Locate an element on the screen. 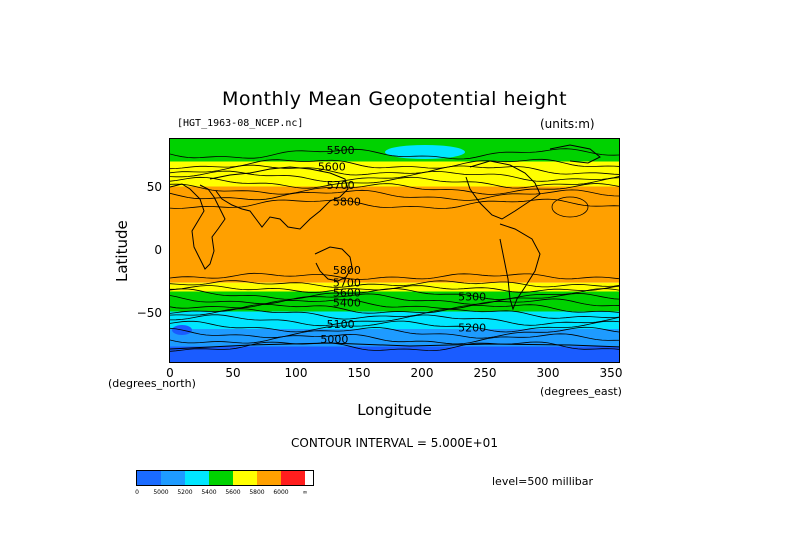 The height and width of the screenshot is (558, 789). x-tick-200: 200 is located at coordinates (422, 373).